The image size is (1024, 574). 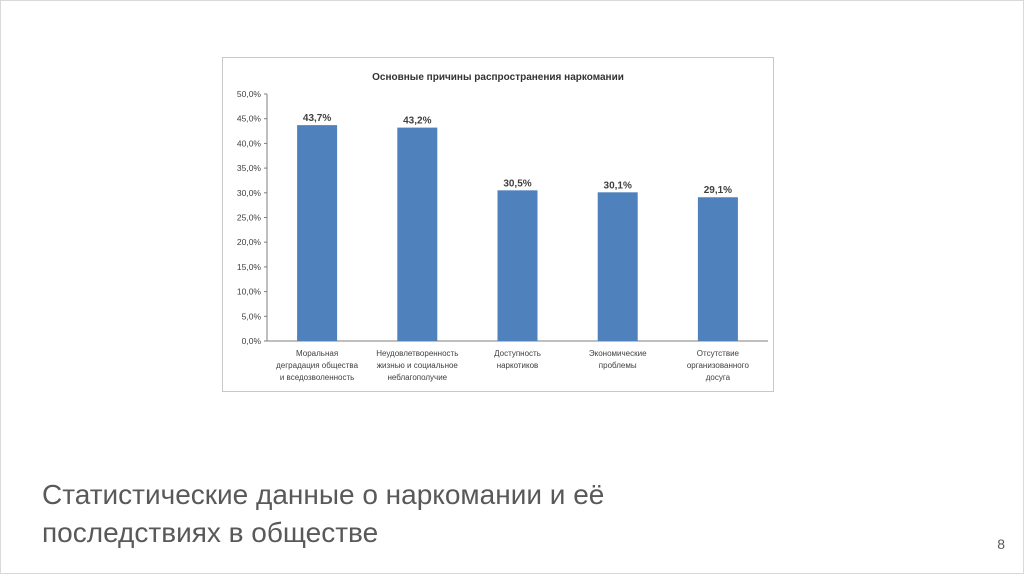 What do you see at coordinates (317, 365) in the screenshot?
I see `x-tick-label: деградация общества` at bounding box center [317, 365].